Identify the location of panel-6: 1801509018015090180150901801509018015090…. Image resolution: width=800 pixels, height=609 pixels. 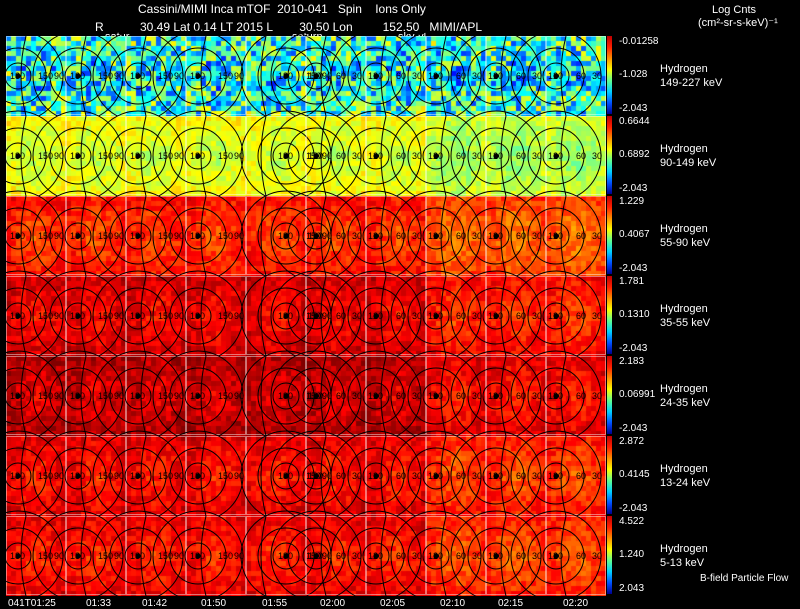
(303, 476).